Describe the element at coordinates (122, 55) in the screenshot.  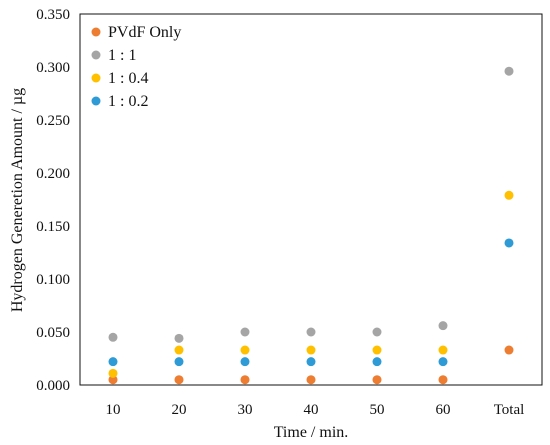
I see `legend-label: 1` at that location.